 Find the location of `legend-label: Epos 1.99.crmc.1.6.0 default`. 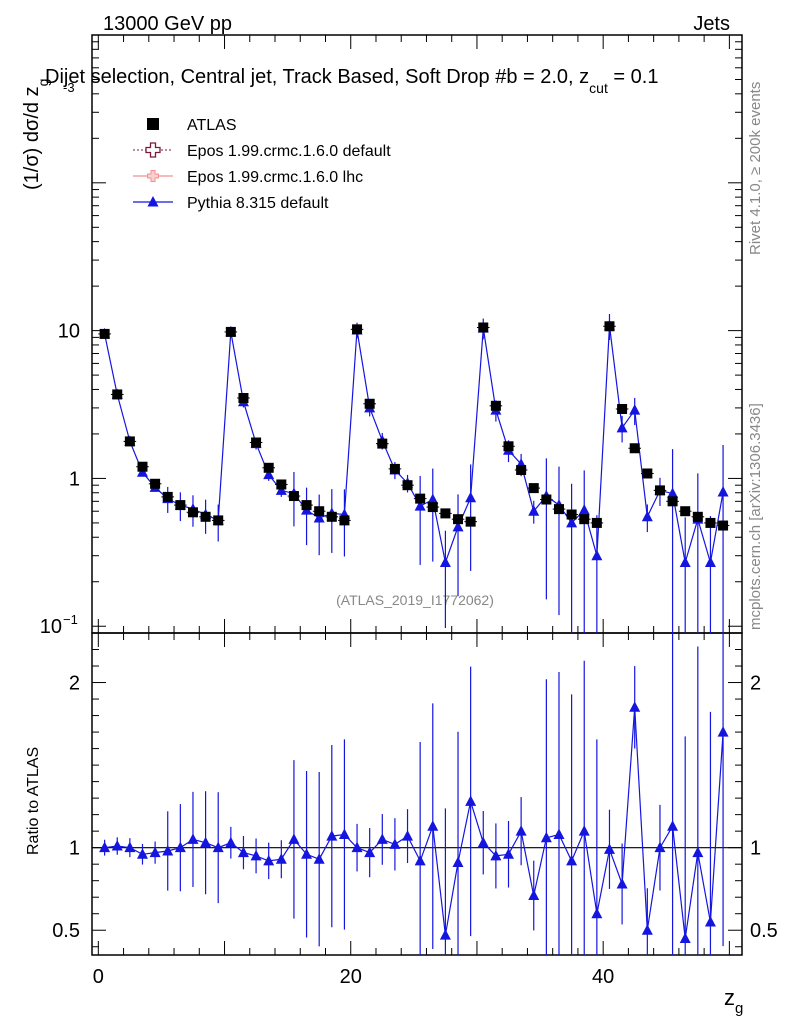

legend-label: Epos 1.99.crmc.1.6.0 default is located at coordinates (289, 151).